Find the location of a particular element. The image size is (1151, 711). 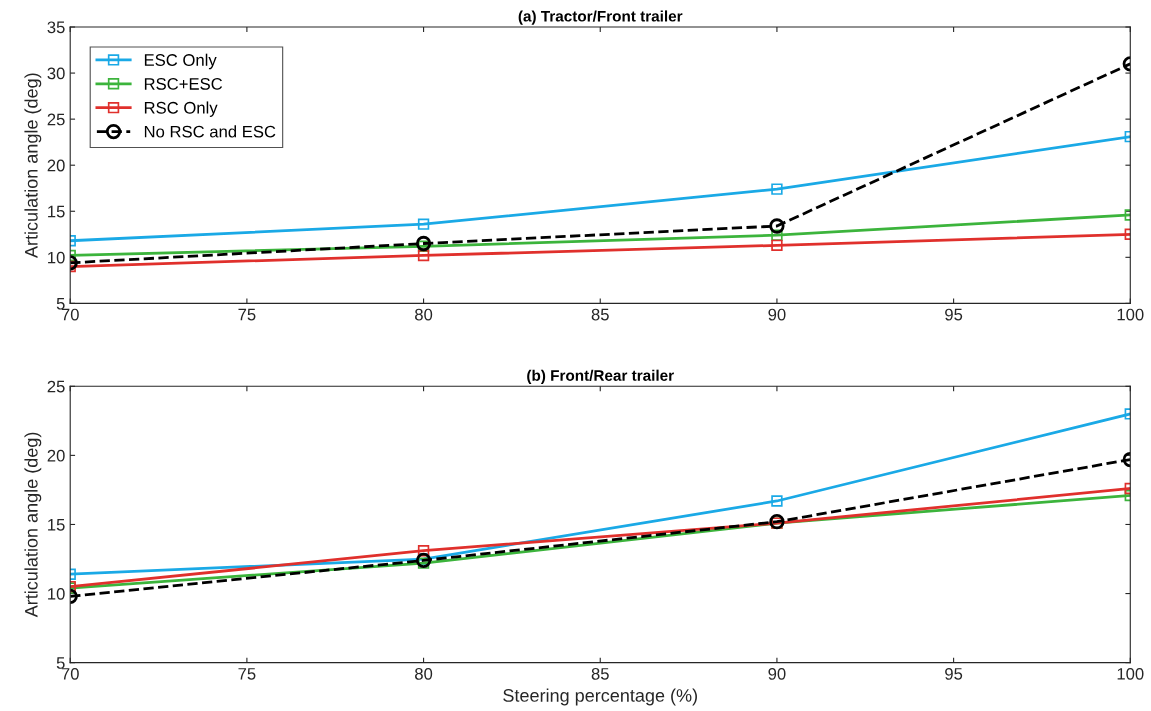

legend-label: No RSC and ESC is located at coordinates (210, 131).